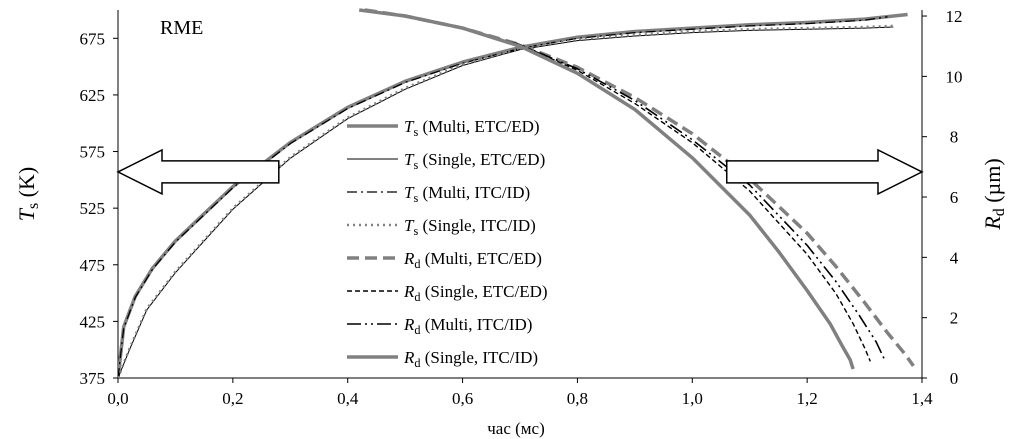 This screenshot has height=439, width=1013. What do you see at coordinates (481, 258) in the screenshot?
I see `legend-label-5-rest: (Multi, ETC/ED)` at bounding box center [481, 258].